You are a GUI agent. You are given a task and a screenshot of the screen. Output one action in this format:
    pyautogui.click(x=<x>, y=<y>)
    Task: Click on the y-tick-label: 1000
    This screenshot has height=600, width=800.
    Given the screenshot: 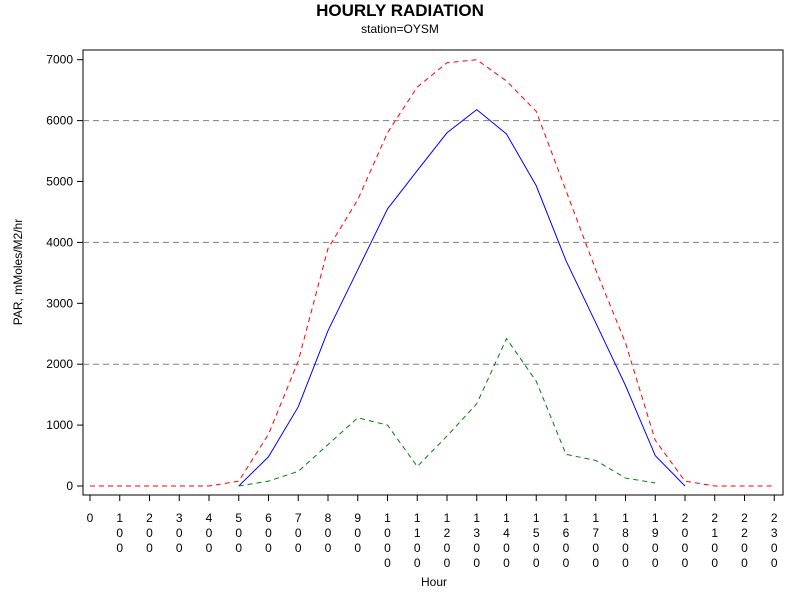 What is the action you would take?
    pyautogui.click(x=59, y=425)
    